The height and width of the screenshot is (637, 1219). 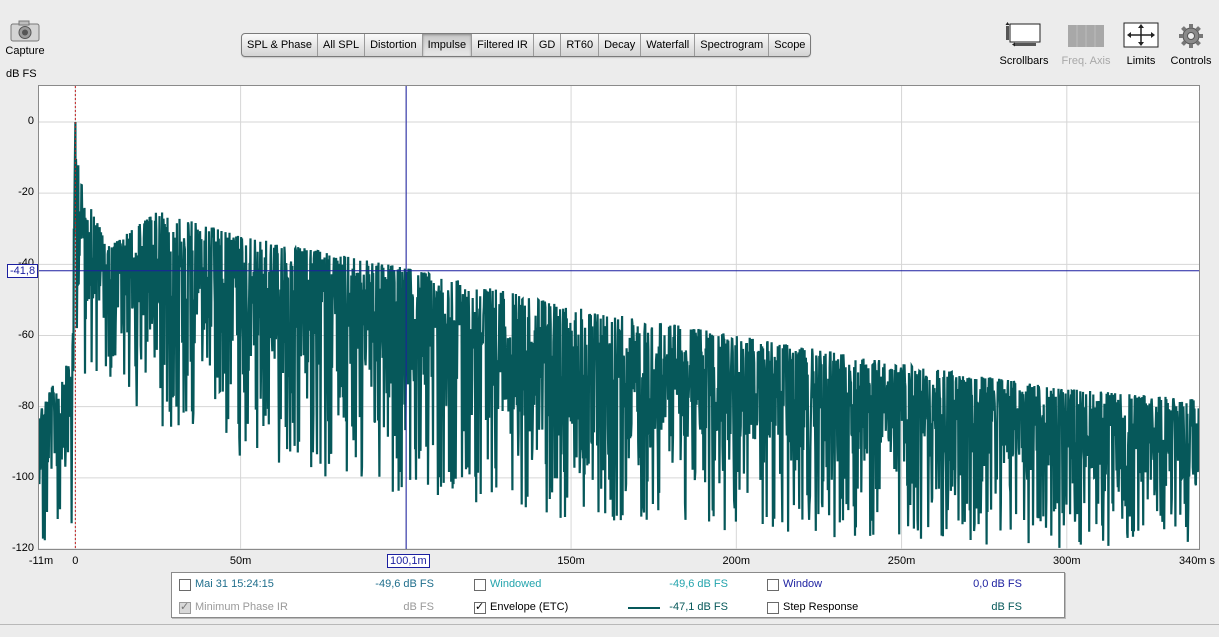 I want to click on freq-axis-button: Freq. Axis, so click(x=1086, y=43).